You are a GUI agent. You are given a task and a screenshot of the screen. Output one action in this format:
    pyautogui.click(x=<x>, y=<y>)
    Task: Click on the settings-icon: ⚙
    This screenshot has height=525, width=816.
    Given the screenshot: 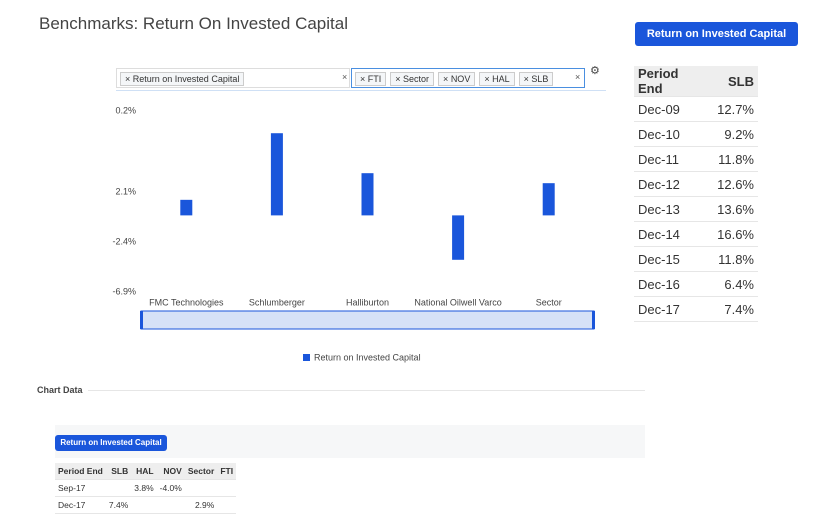 What is the action you would take?
    pyautogui.click(x=595, y=71)
    